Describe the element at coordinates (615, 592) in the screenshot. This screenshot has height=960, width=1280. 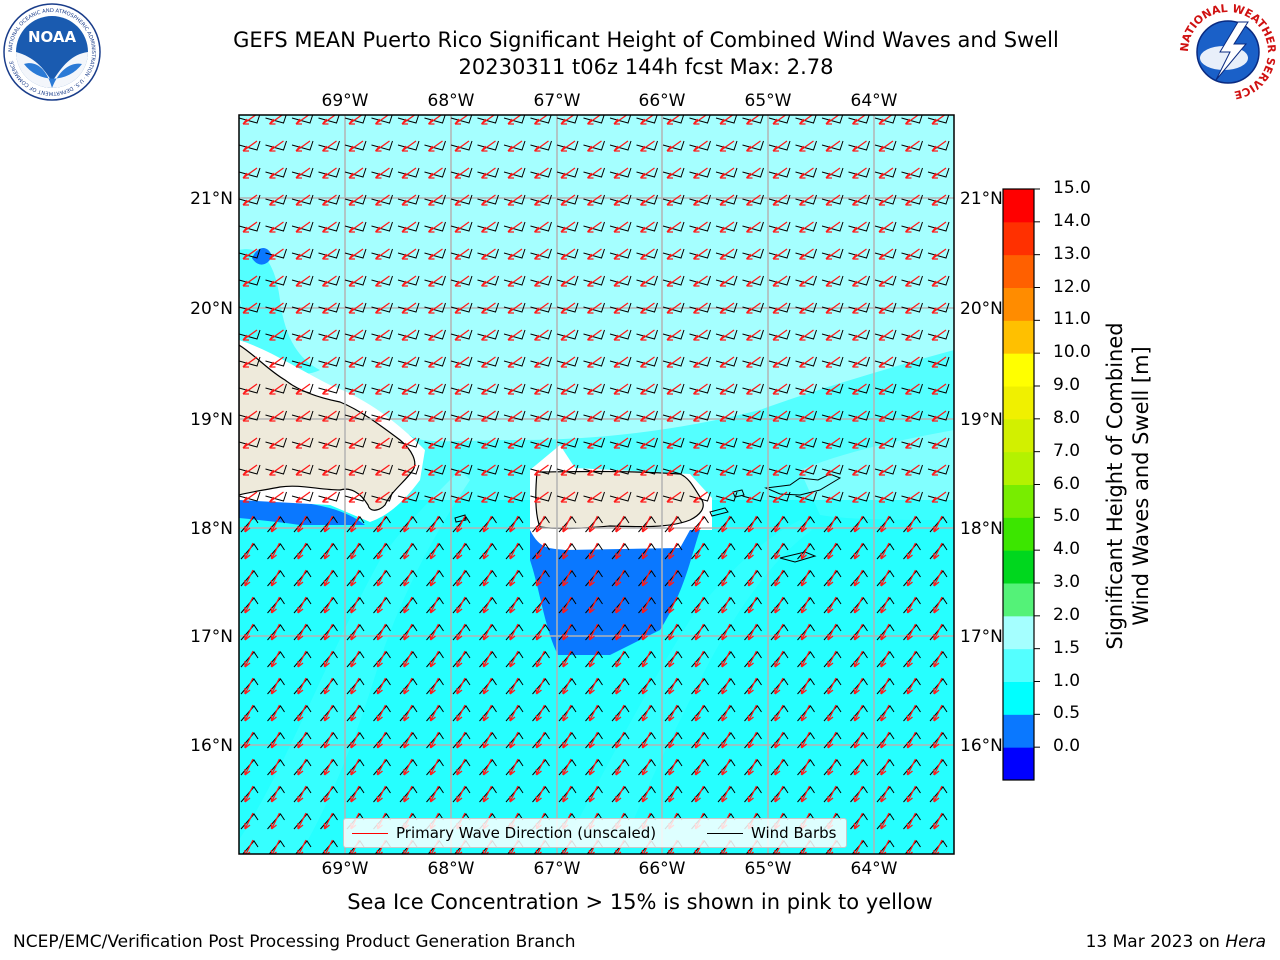
I see `wave-height-field-0p5-1p0` at that location.